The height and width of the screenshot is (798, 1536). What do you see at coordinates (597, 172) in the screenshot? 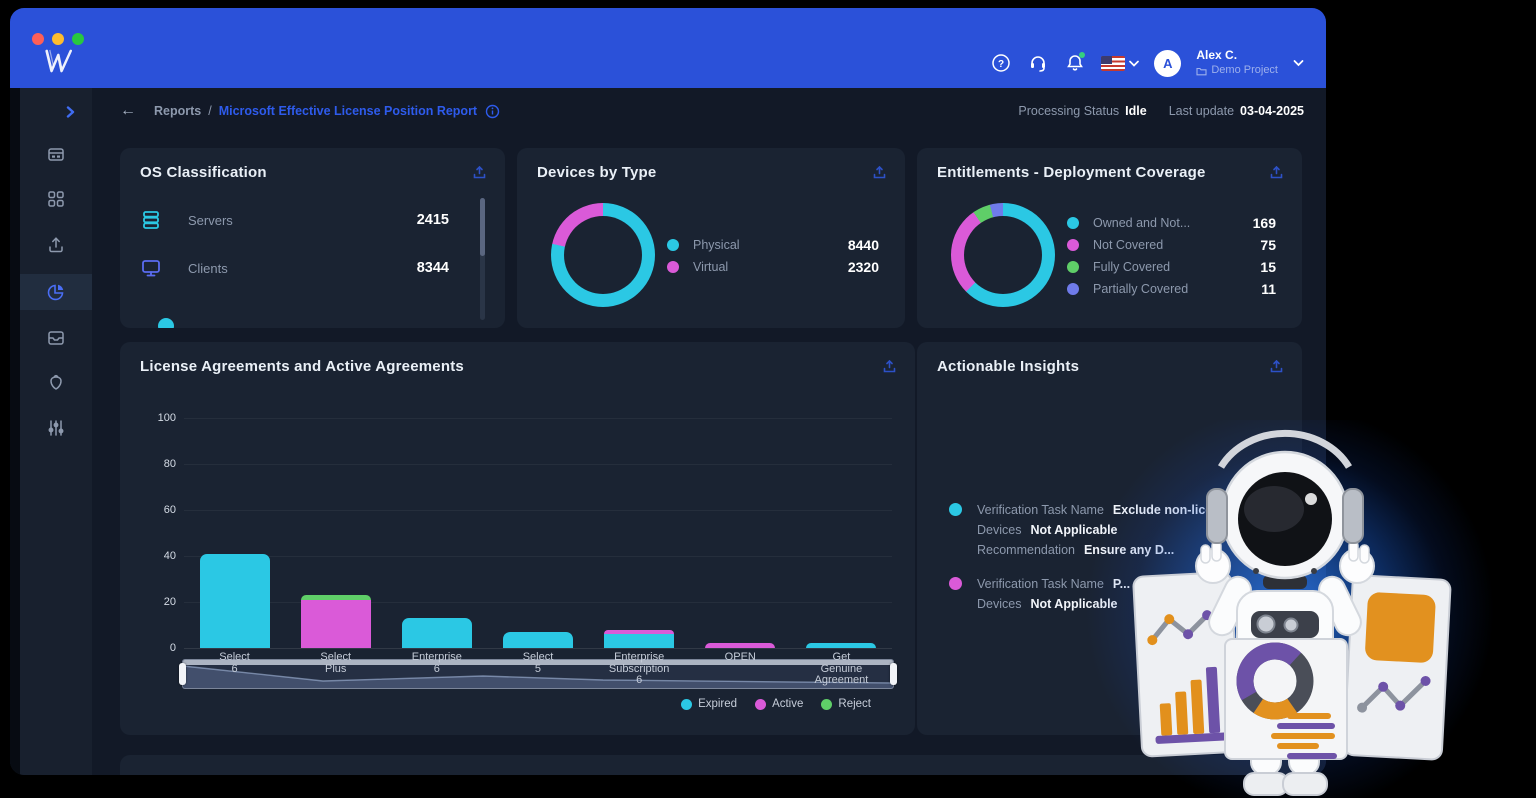
I see `card-title: Devices by Type` at bounding box center [597, 172].